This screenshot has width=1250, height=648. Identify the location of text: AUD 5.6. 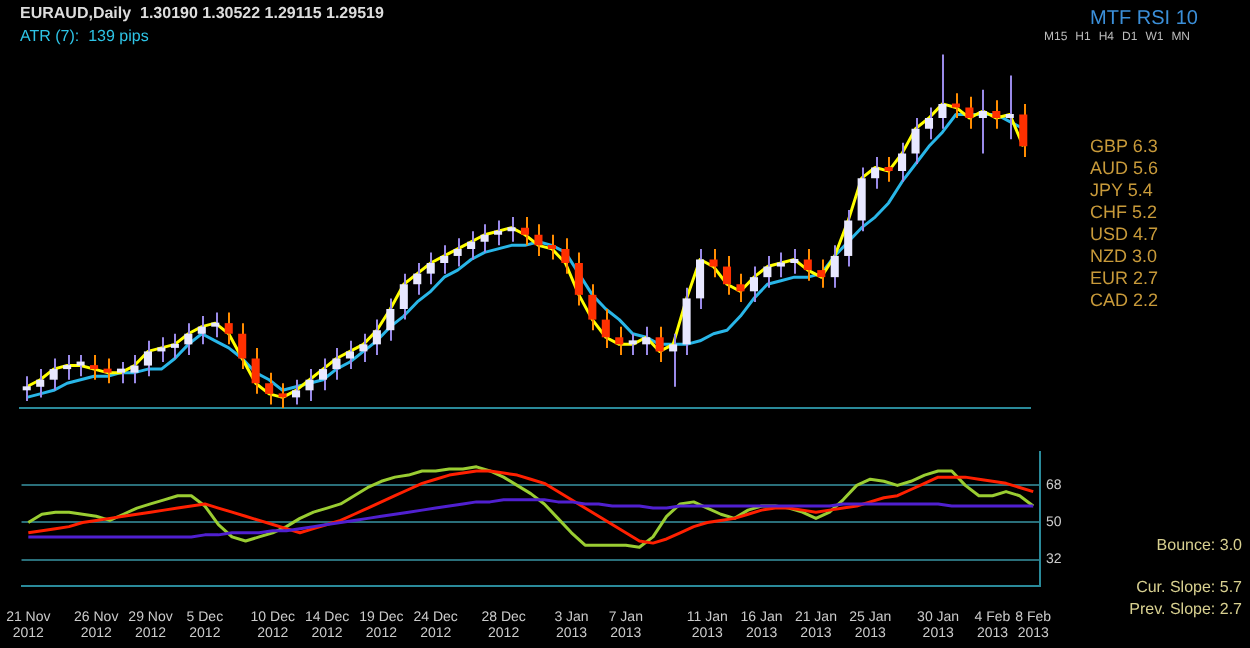
(1124, 168).